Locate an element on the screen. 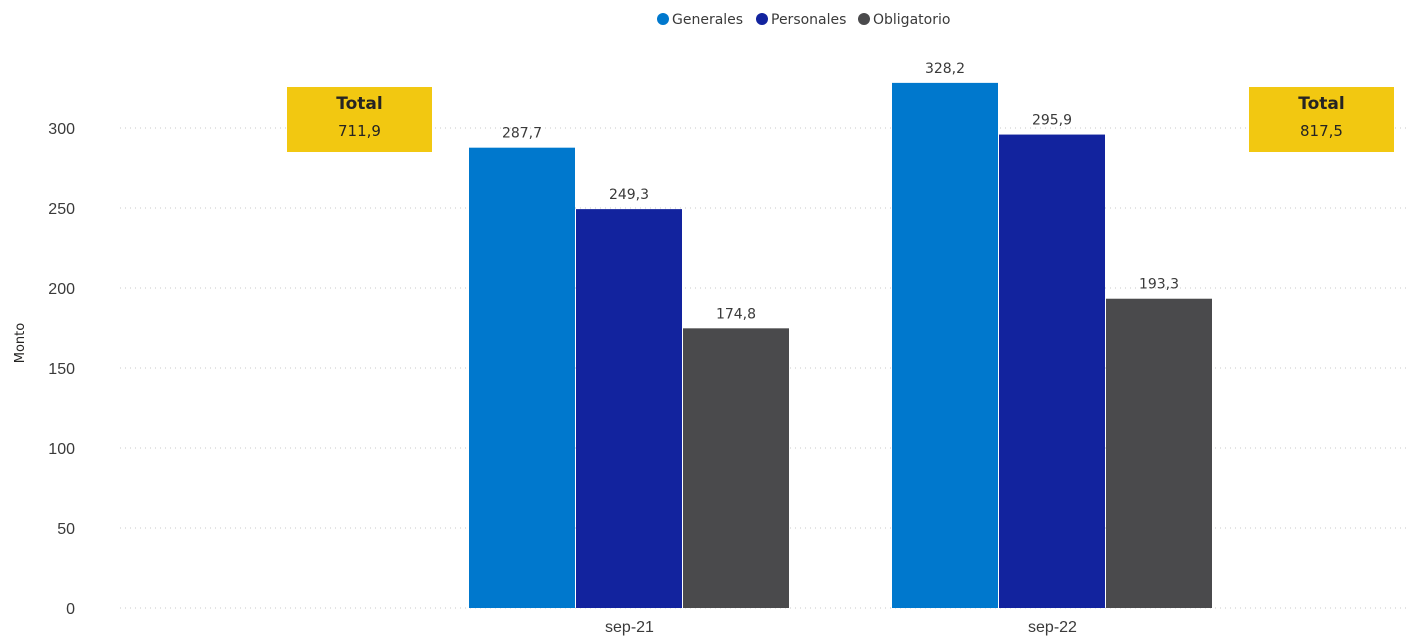 Image resolution: width=1419 pixels, height=637 pixels. legend-marker-generales is located at coordinates (663, 19).